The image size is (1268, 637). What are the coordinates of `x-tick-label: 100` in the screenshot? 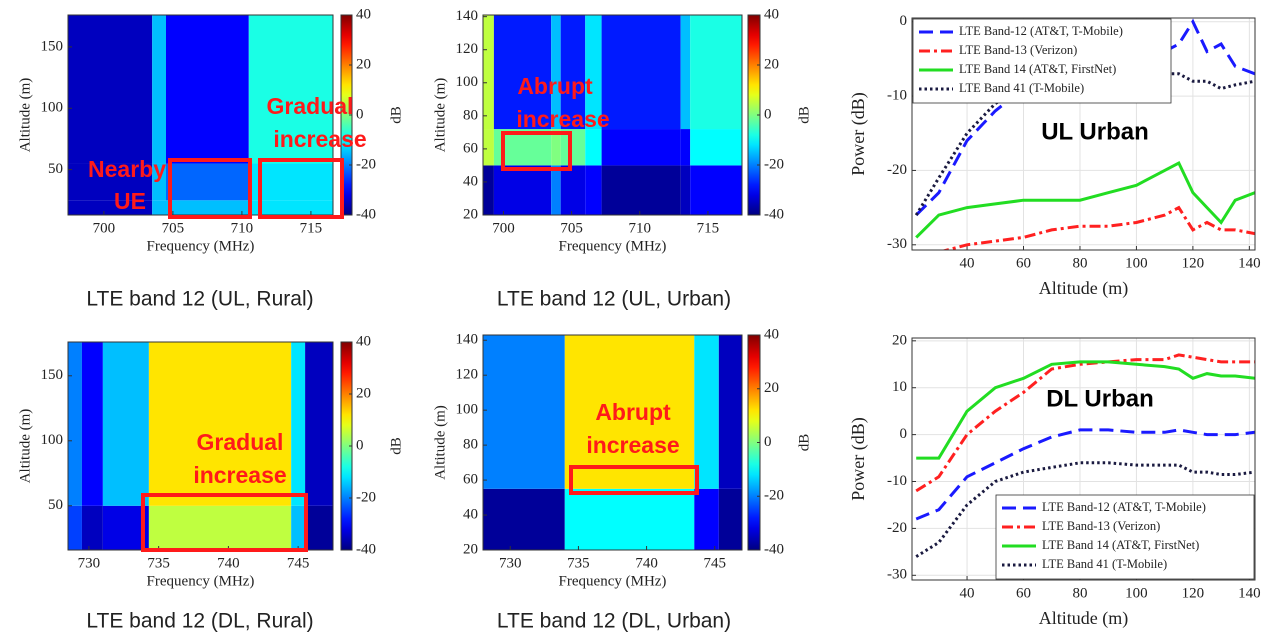 It's located at (1136, 263).